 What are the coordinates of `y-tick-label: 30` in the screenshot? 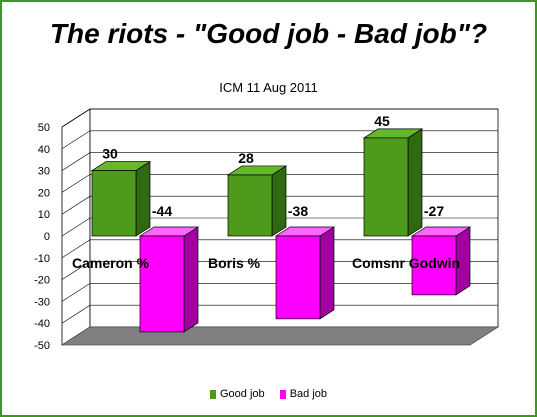 It's located at (44, 172).